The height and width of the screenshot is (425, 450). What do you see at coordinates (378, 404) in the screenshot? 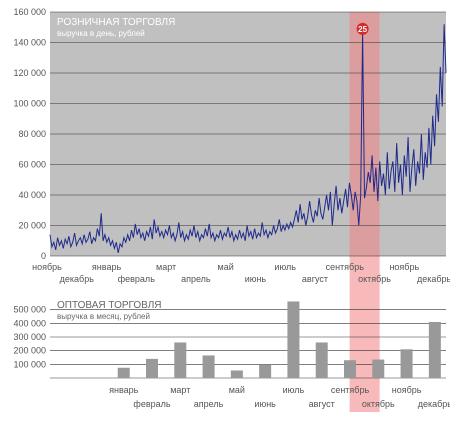
I see `wholesale-month-label: октябрь` at bounding box center [378, 404].